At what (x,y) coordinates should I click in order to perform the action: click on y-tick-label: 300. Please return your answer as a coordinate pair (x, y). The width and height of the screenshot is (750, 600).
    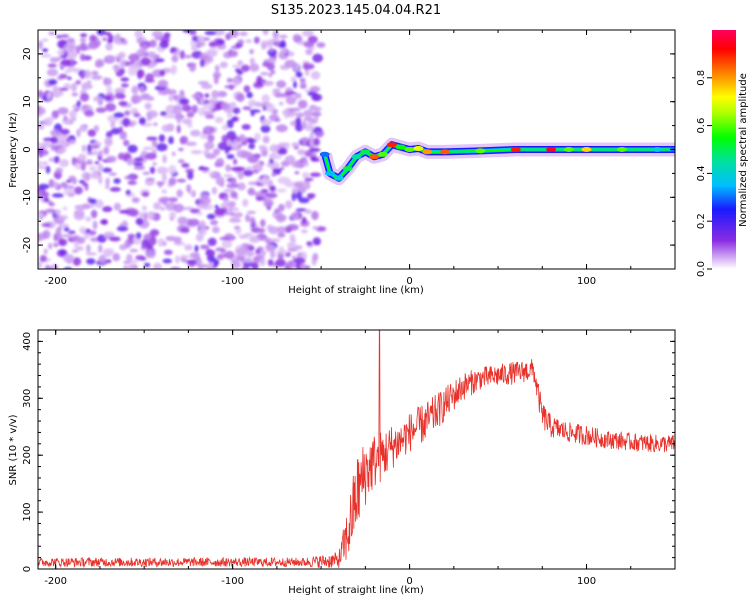
    Looking at the image, I should click on (27, 398).